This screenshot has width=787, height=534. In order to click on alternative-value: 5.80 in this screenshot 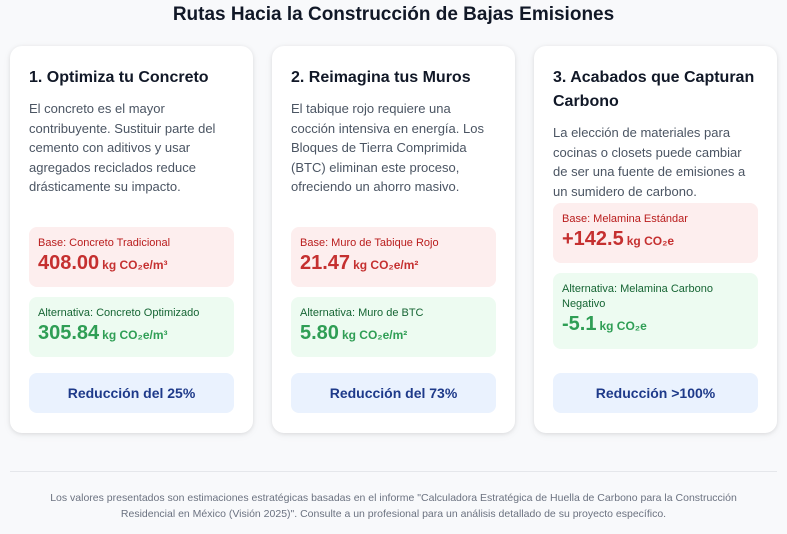, I will do `click(319, 333)`.